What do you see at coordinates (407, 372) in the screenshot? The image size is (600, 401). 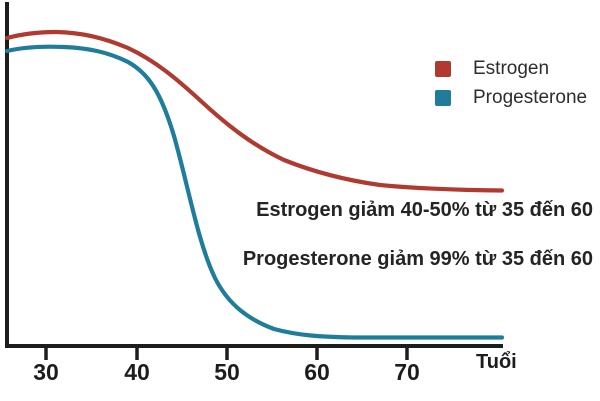 I see `x-tick-label-70: 70` at bounding box center [407, 372].